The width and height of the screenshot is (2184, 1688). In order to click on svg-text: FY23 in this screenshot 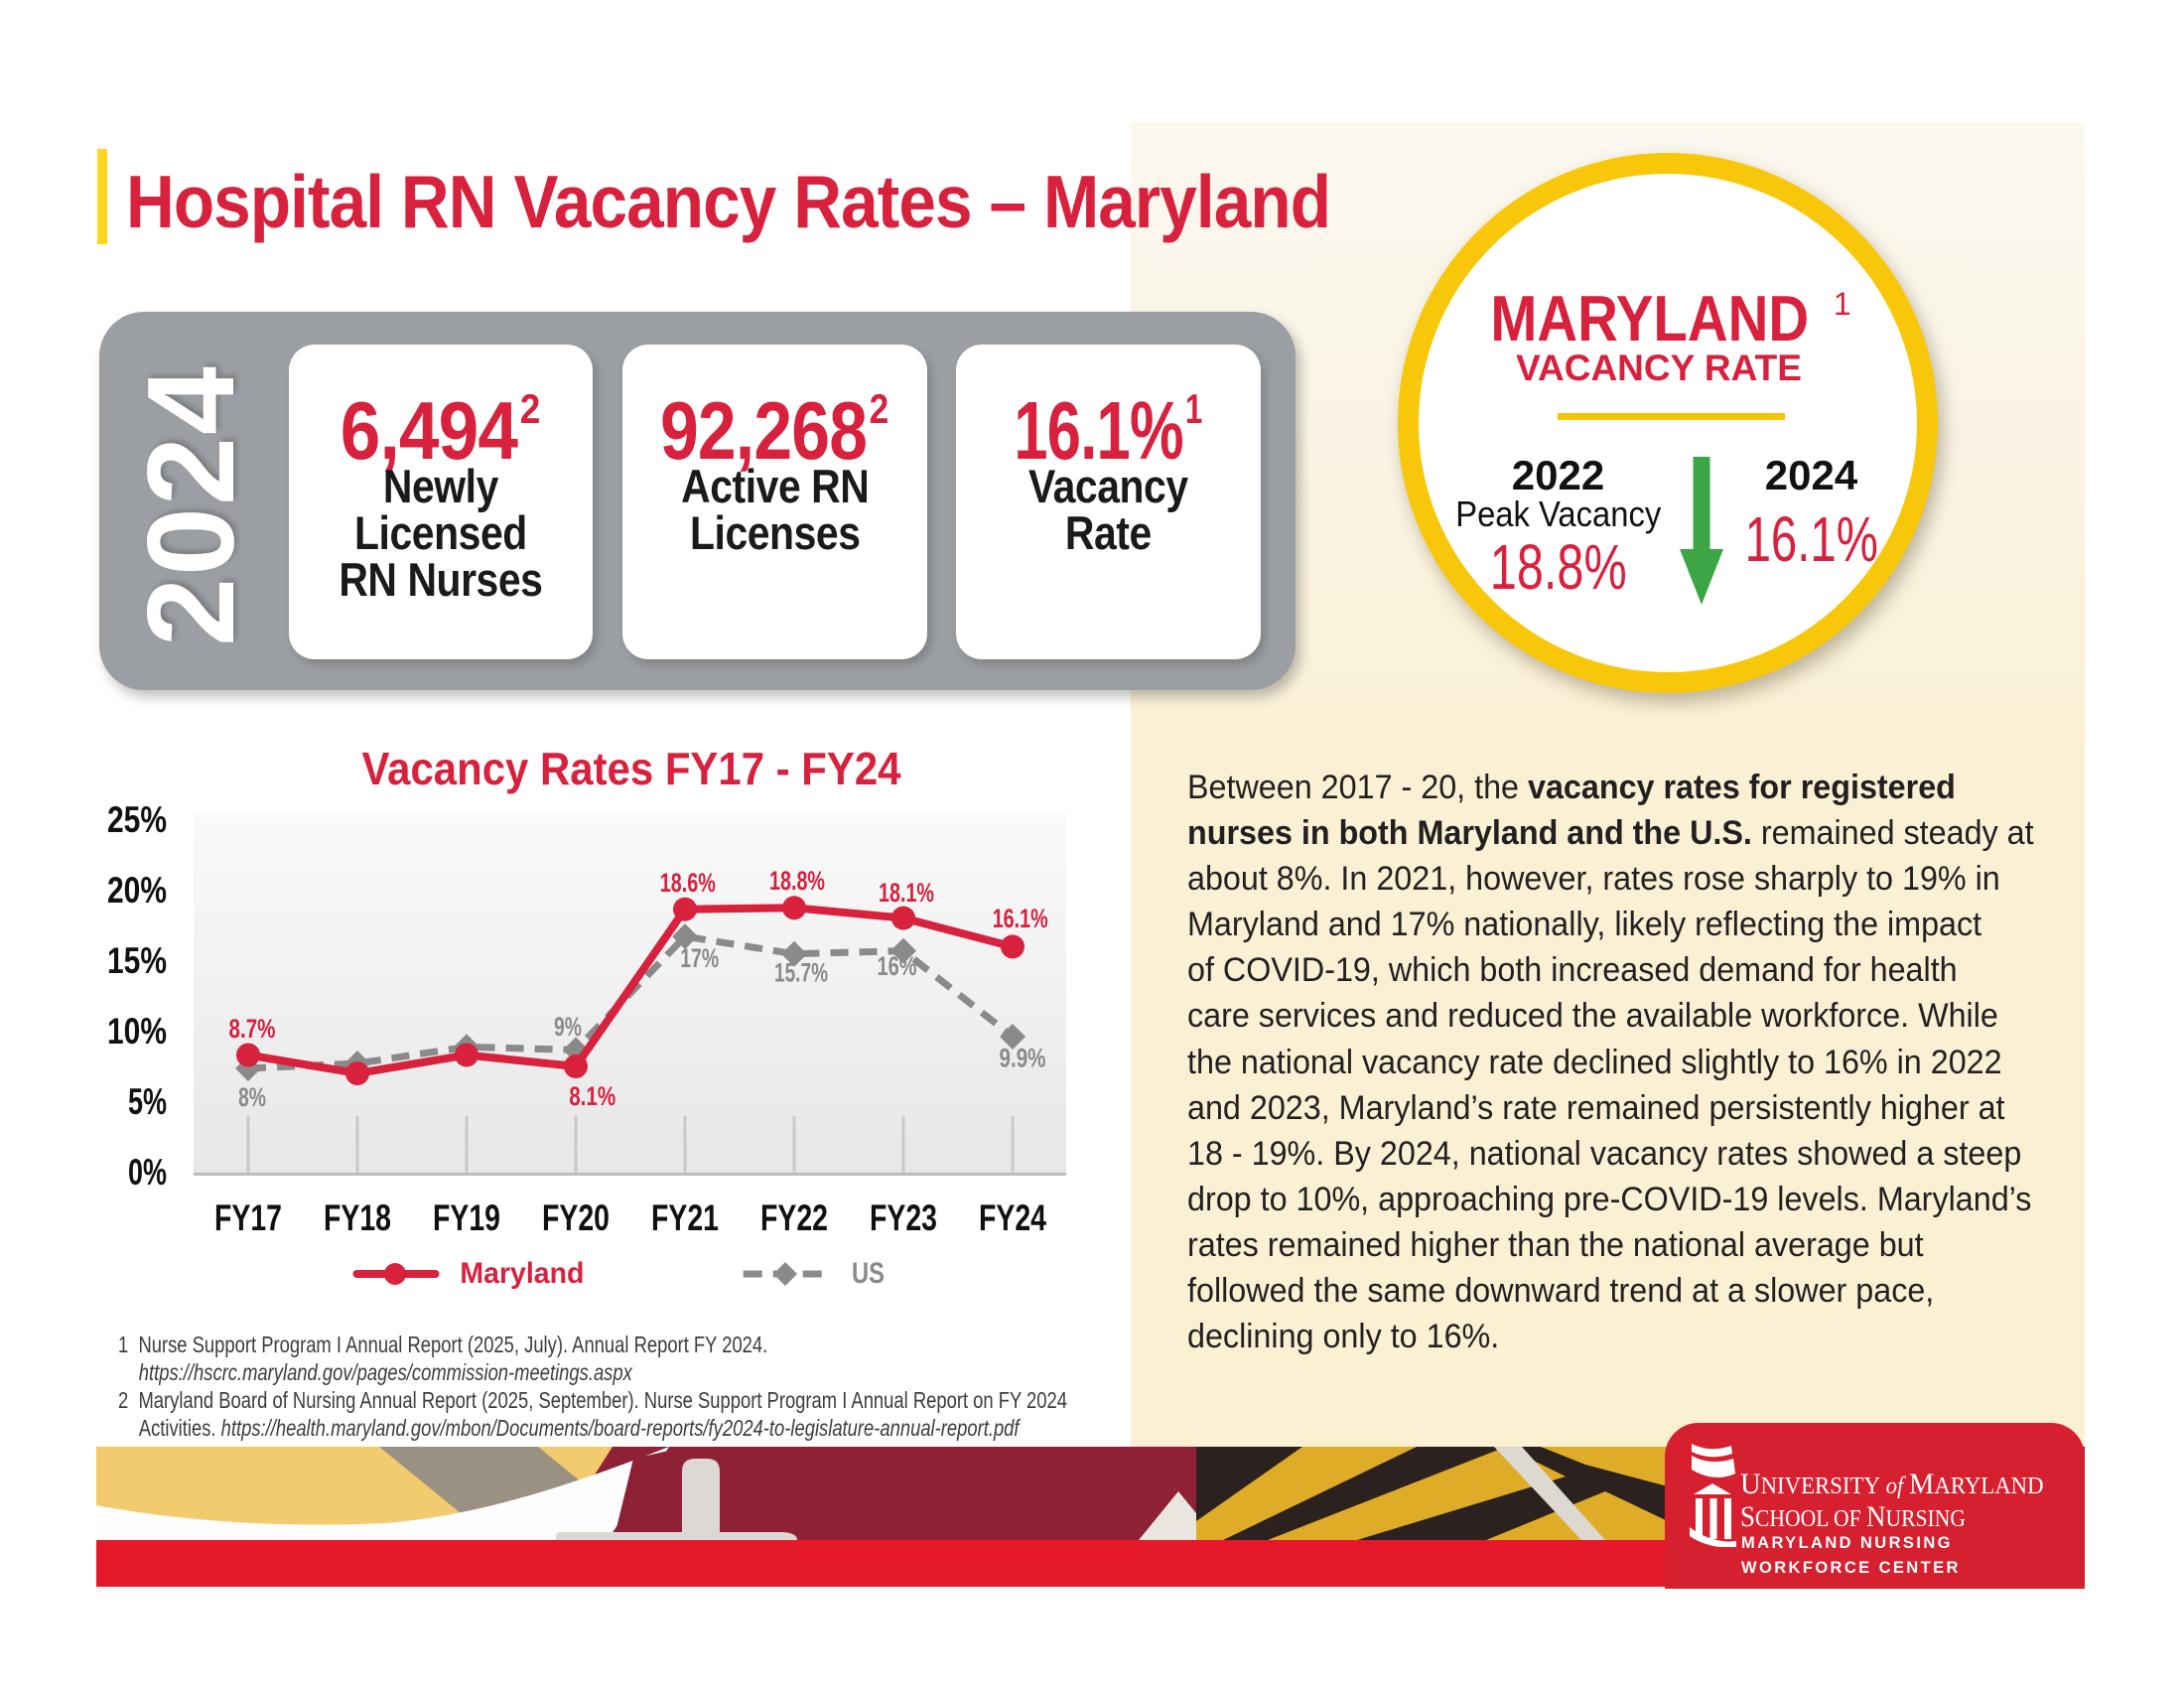, I will do `click(903, 1217)`.